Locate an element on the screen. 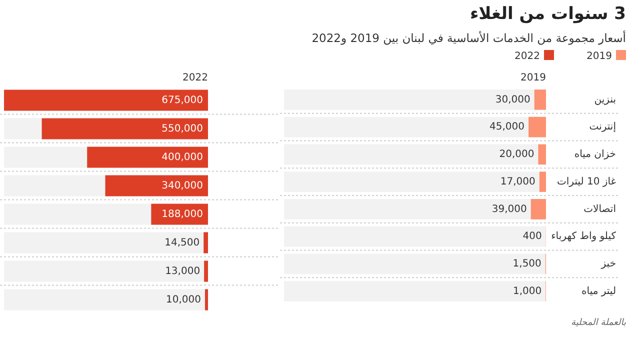  data-label: 14,500 is located at coordinates (182, 242).